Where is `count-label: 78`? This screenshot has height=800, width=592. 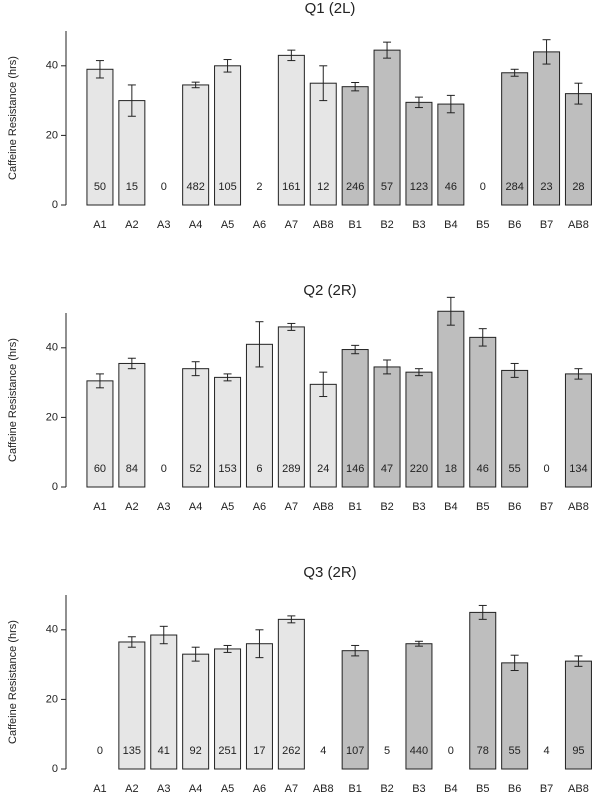 count-label: 78 is located at coordinates (483, 751).